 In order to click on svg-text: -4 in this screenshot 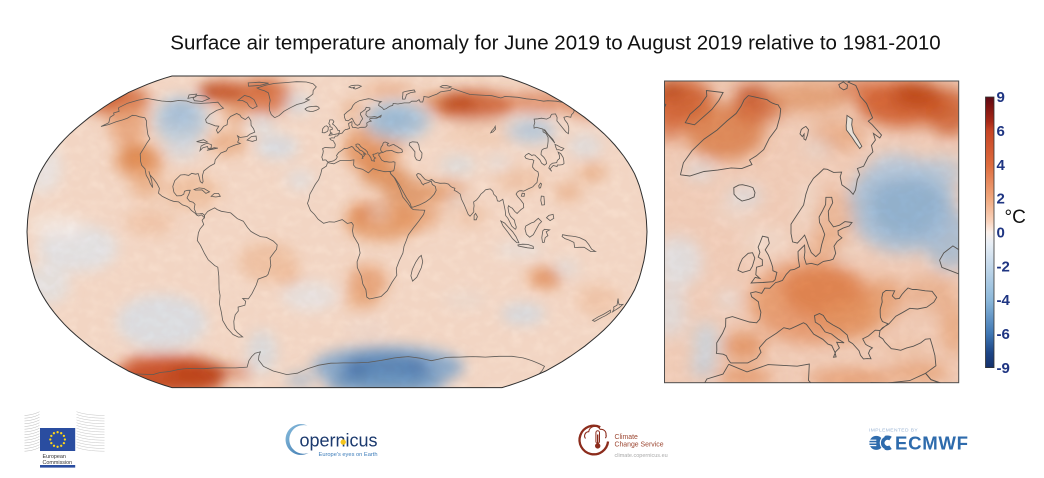, I will do `click(1004, 300)`.